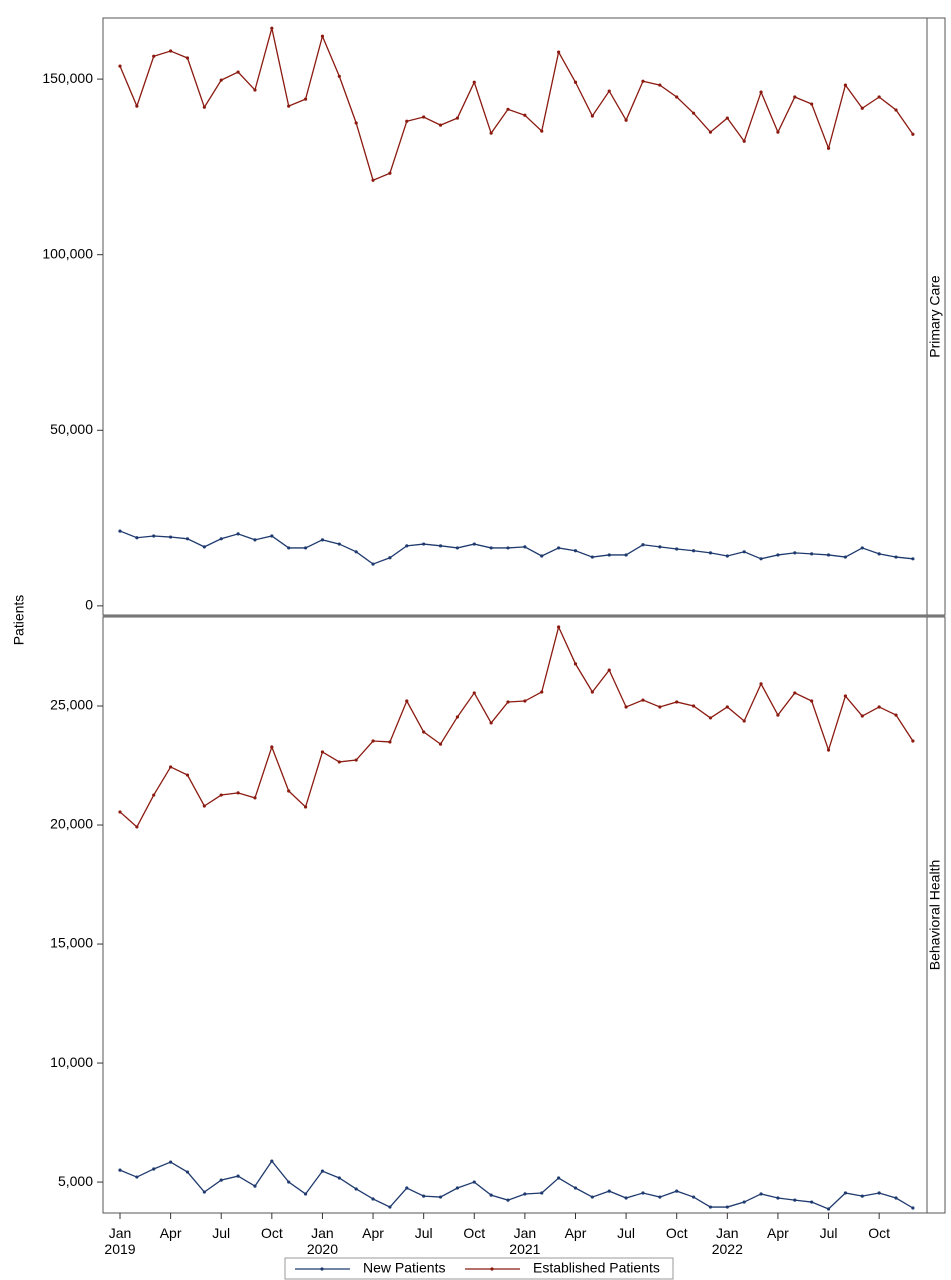 The height and width of the screenshot is (1280, 951). Describe the element at coordinates (221, 1233) in the screenshot. I see `x-tick-label: Jul` at that location.